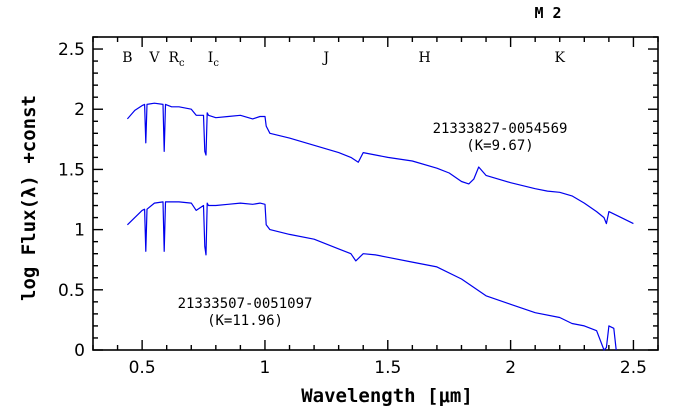 This screenshot has height=419, width=681. Describe the element at coordinates (387, 396) in the screenshot. I see `x-axis-title: Wavelength [μm]` at that location.